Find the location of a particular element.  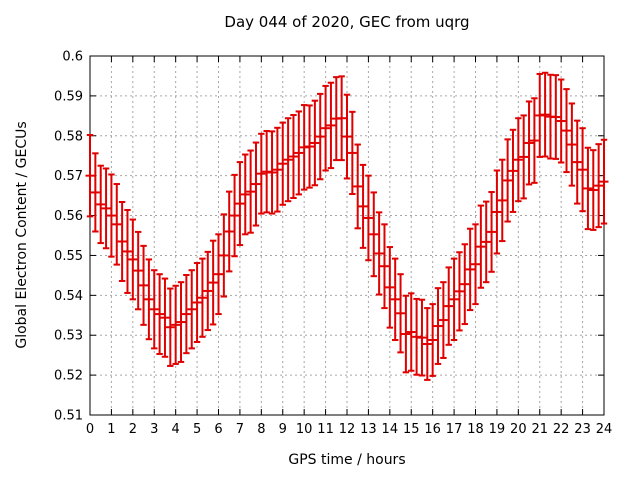

x-tick-label: 22 is located at coordinates (561, 429).